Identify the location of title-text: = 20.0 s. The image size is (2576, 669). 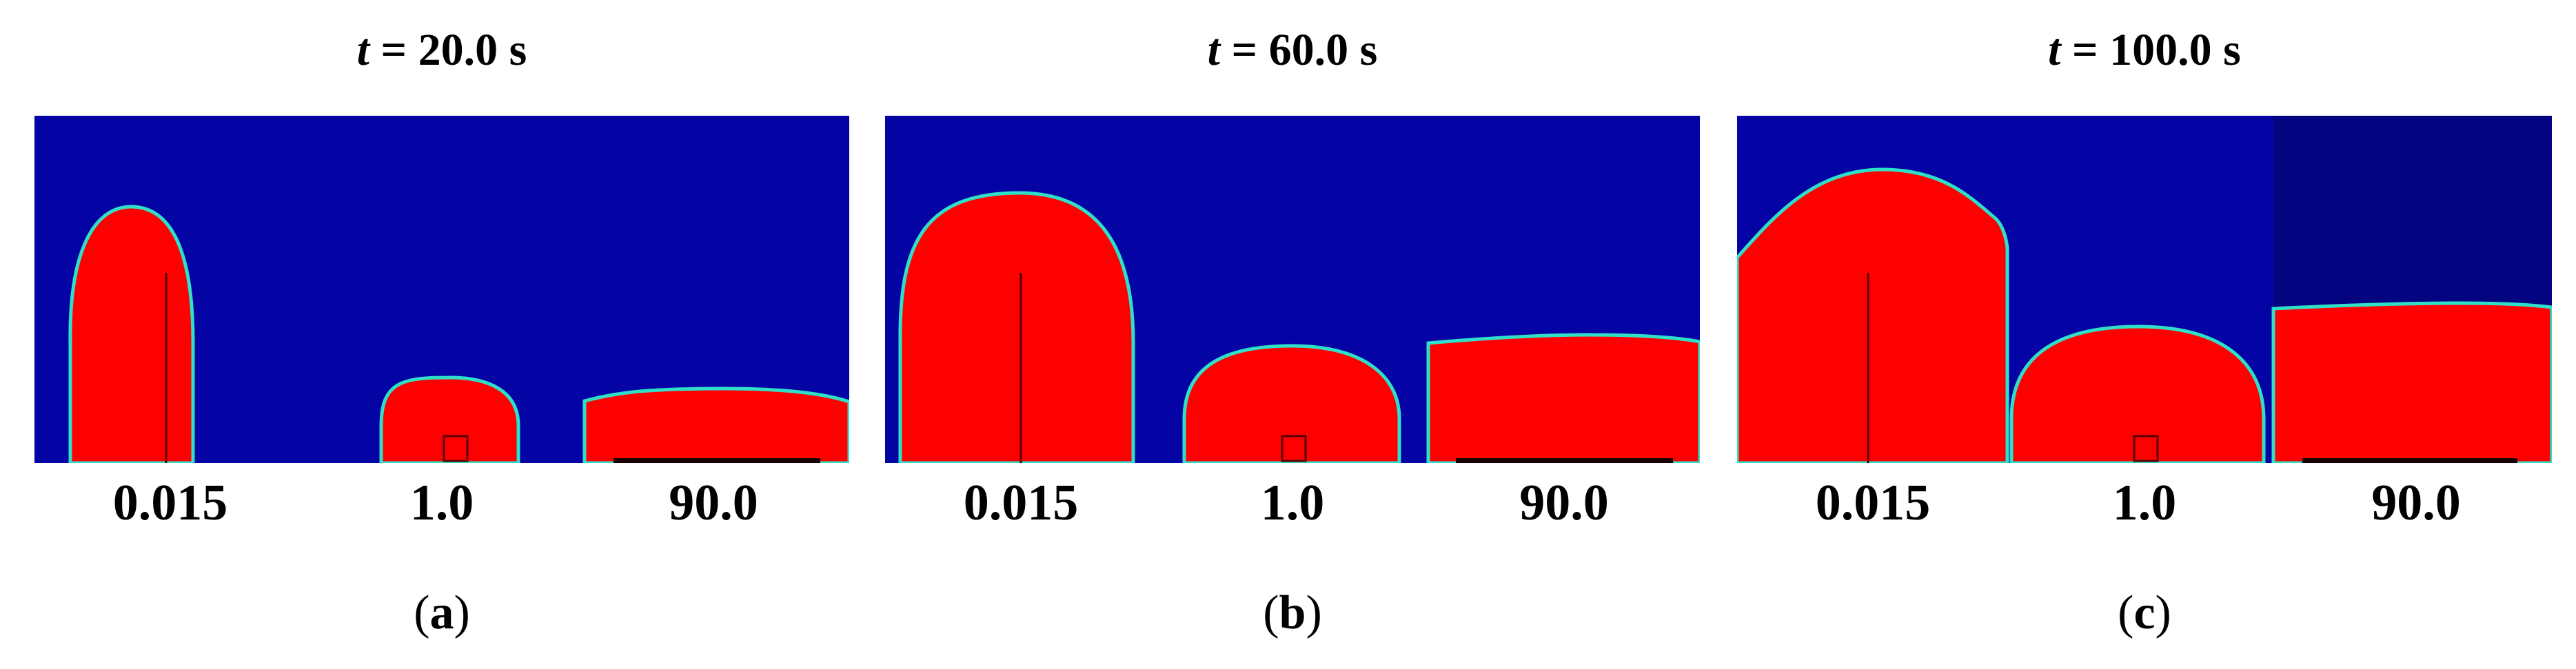
(448, 50).